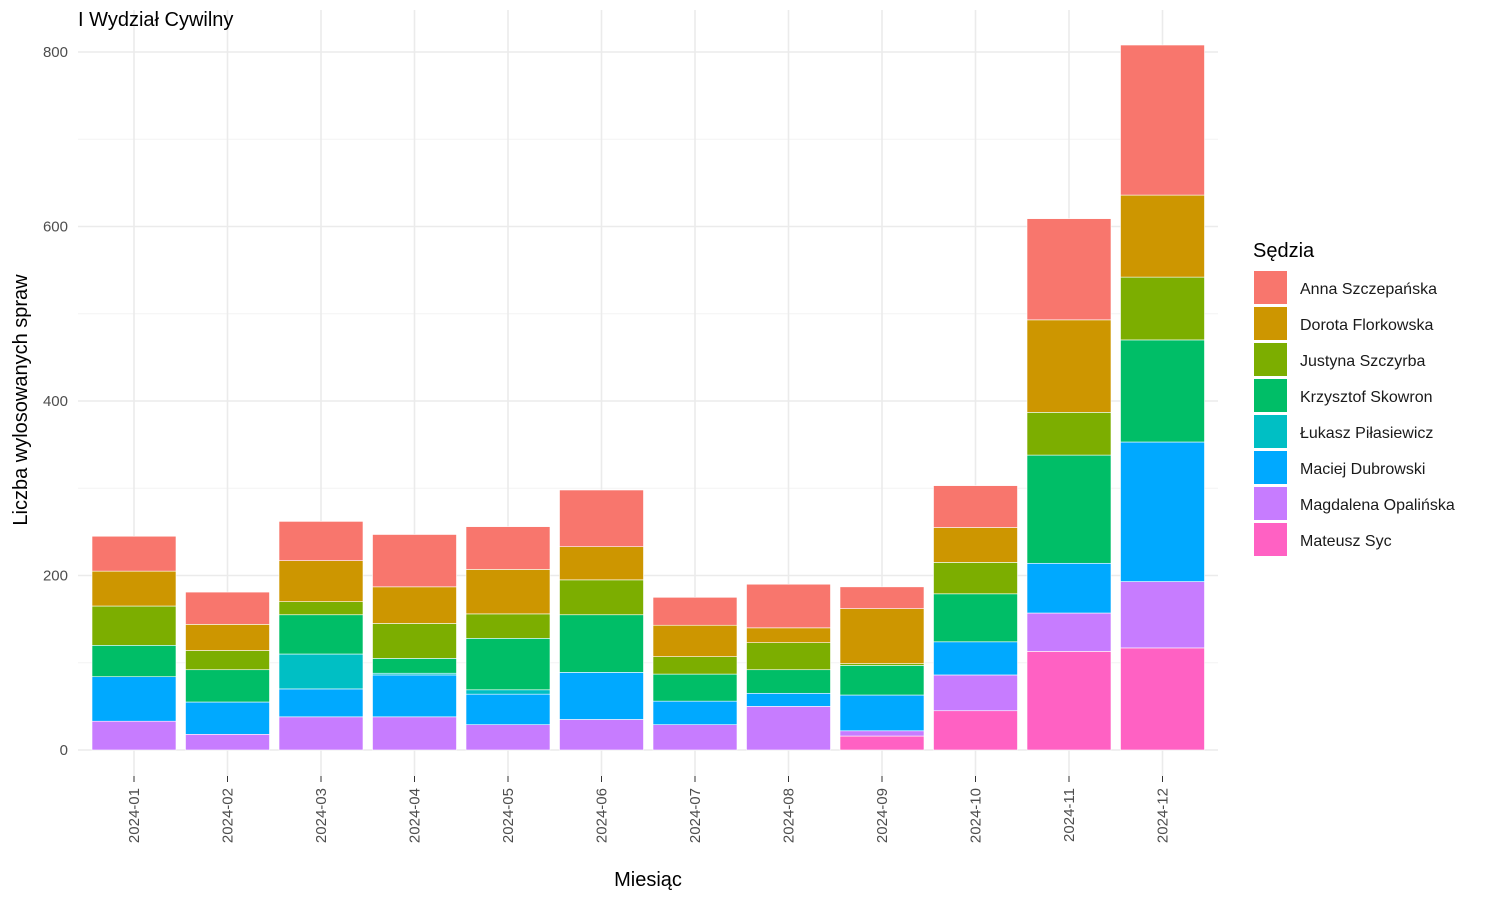 This screenshot has height=900, width=1500. I want to click on legend-label: Anna Szczepańska, so click(1368, 289).